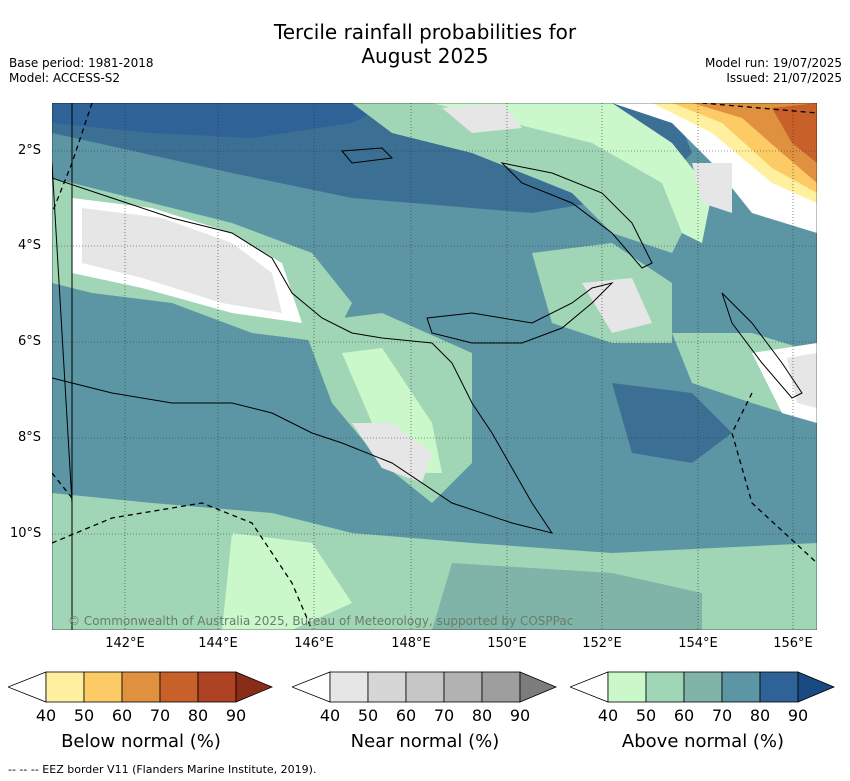 Image resolution: width=850 pixels, height=781 pixels. I want to click on model-name: Model: ACCESS-S2, so click(65, 78).